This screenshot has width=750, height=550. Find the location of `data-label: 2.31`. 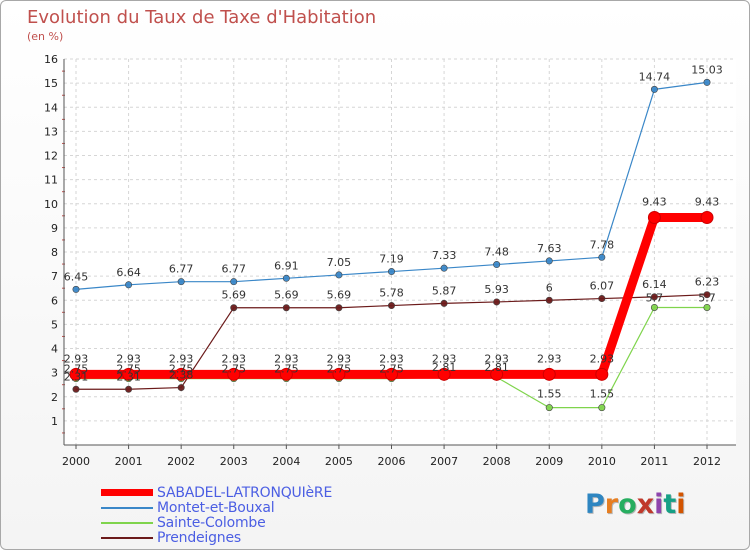

data-label: 2.31 is located at coordinates (76, 376).